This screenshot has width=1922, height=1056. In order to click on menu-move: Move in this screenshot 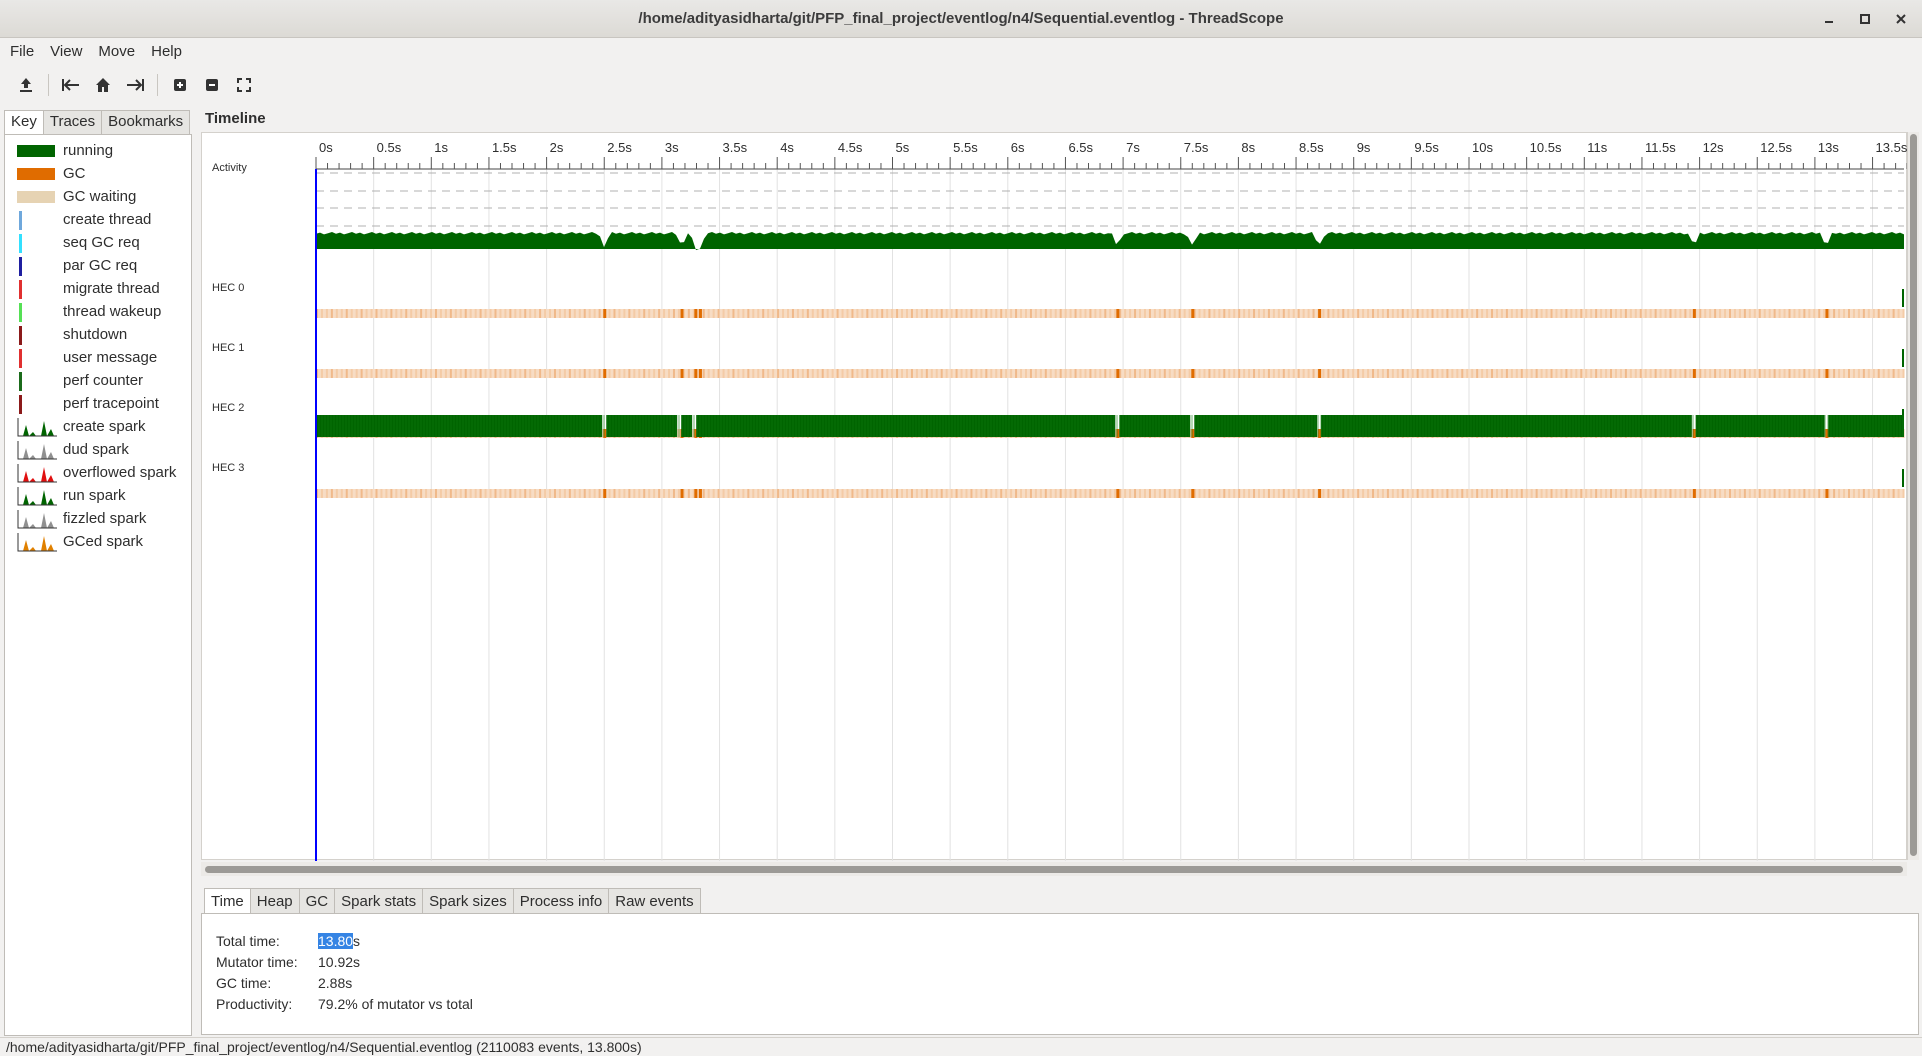, I will do `click(117, 51)`.